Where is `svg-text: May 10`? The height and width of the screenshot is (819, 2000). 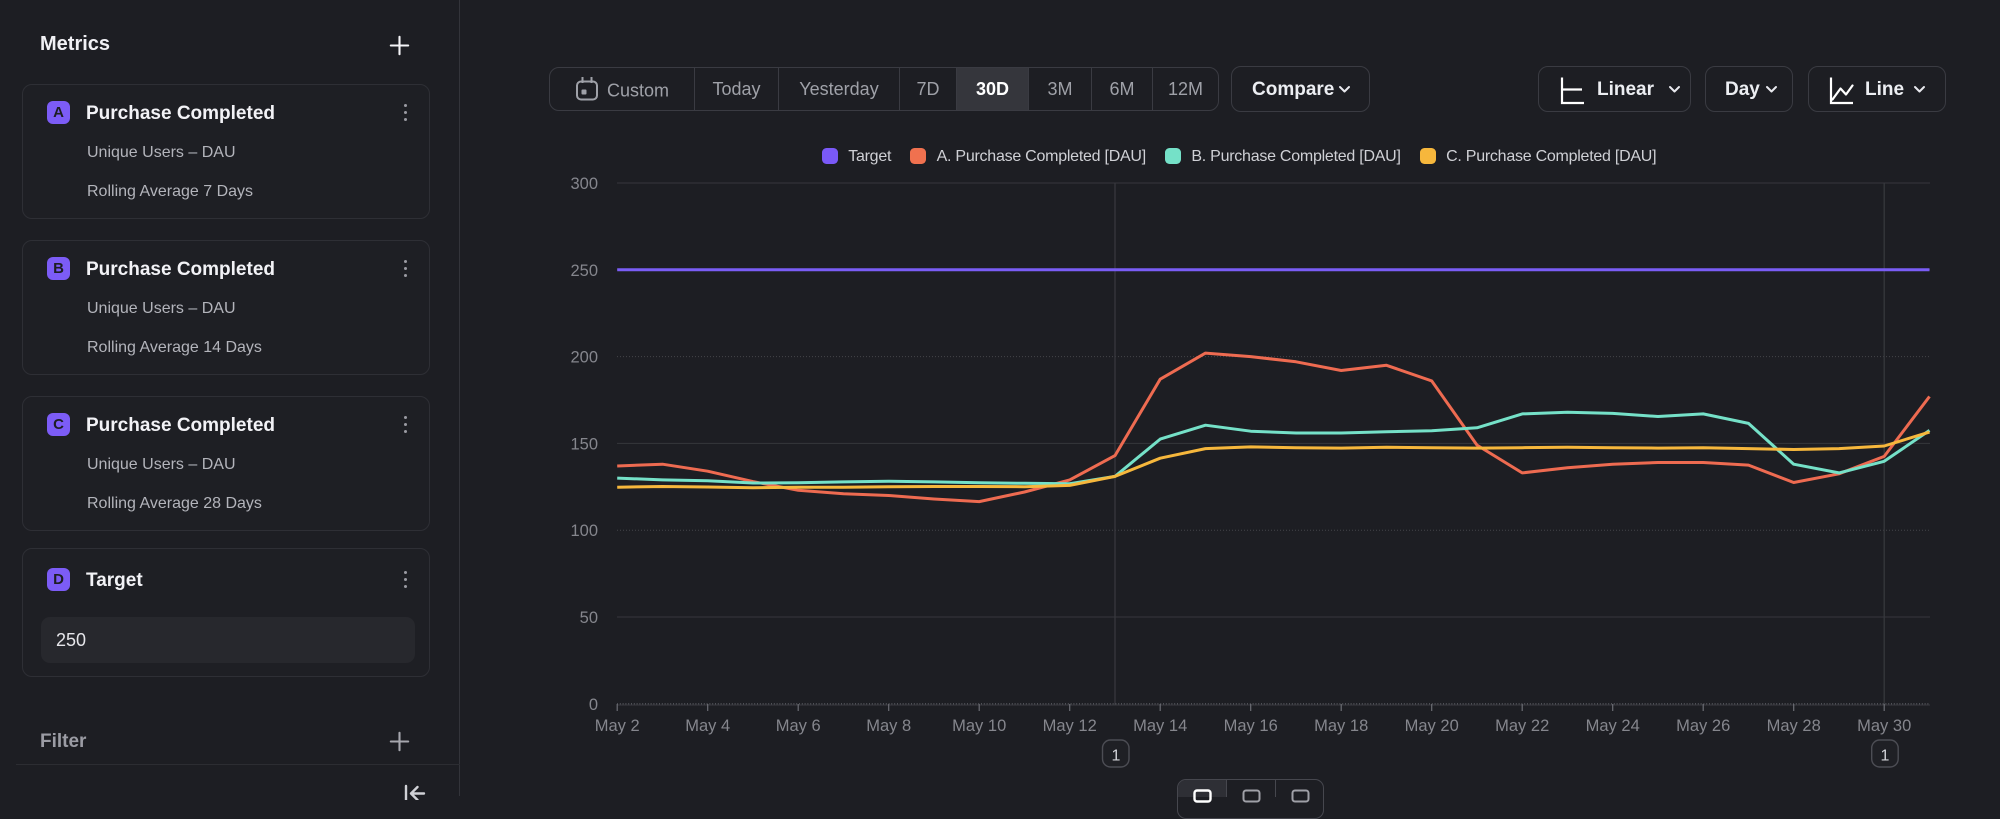
svg-text: May 10 is located at coordinates (979, 726).